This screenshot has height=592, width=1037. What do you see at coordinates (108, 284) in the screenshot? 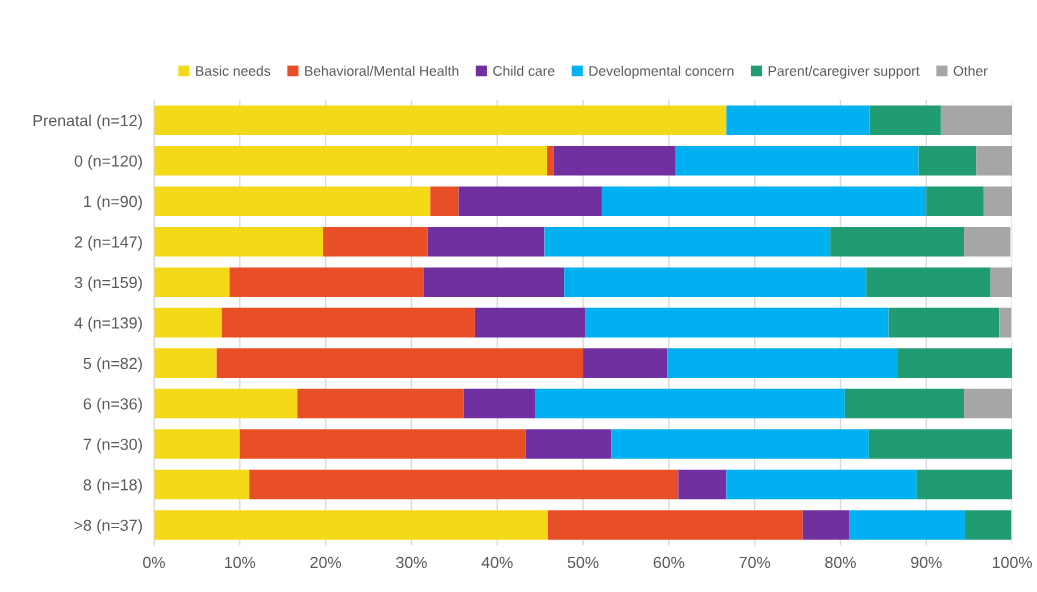
I see `y-tick-label: 3 (n=159)` at bounding box center [108, 284].